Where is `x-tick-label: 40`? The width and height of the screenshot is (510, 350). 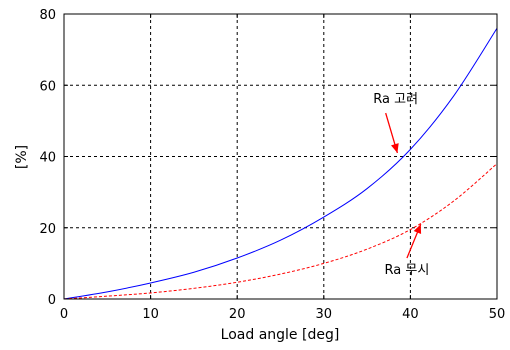
x-tick-label: 40 is located at coordinates (410, 314).